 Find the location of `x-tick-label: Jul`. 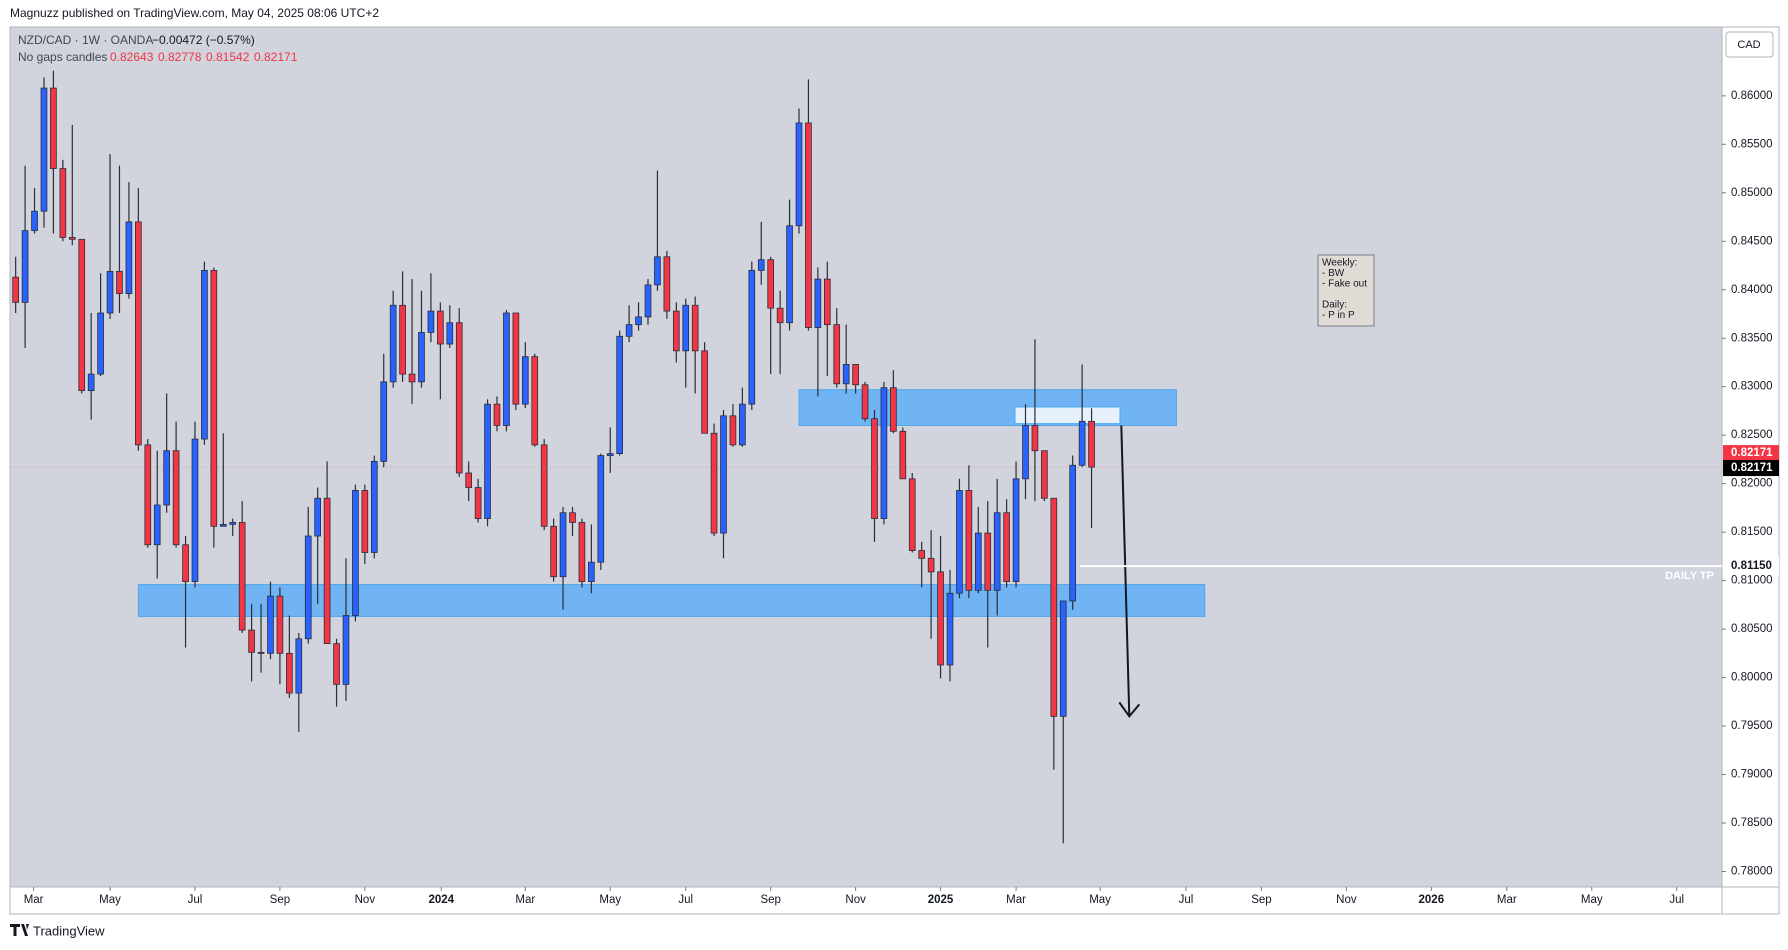

x-tick-label: Jul is located at coordinates (1186, 900).